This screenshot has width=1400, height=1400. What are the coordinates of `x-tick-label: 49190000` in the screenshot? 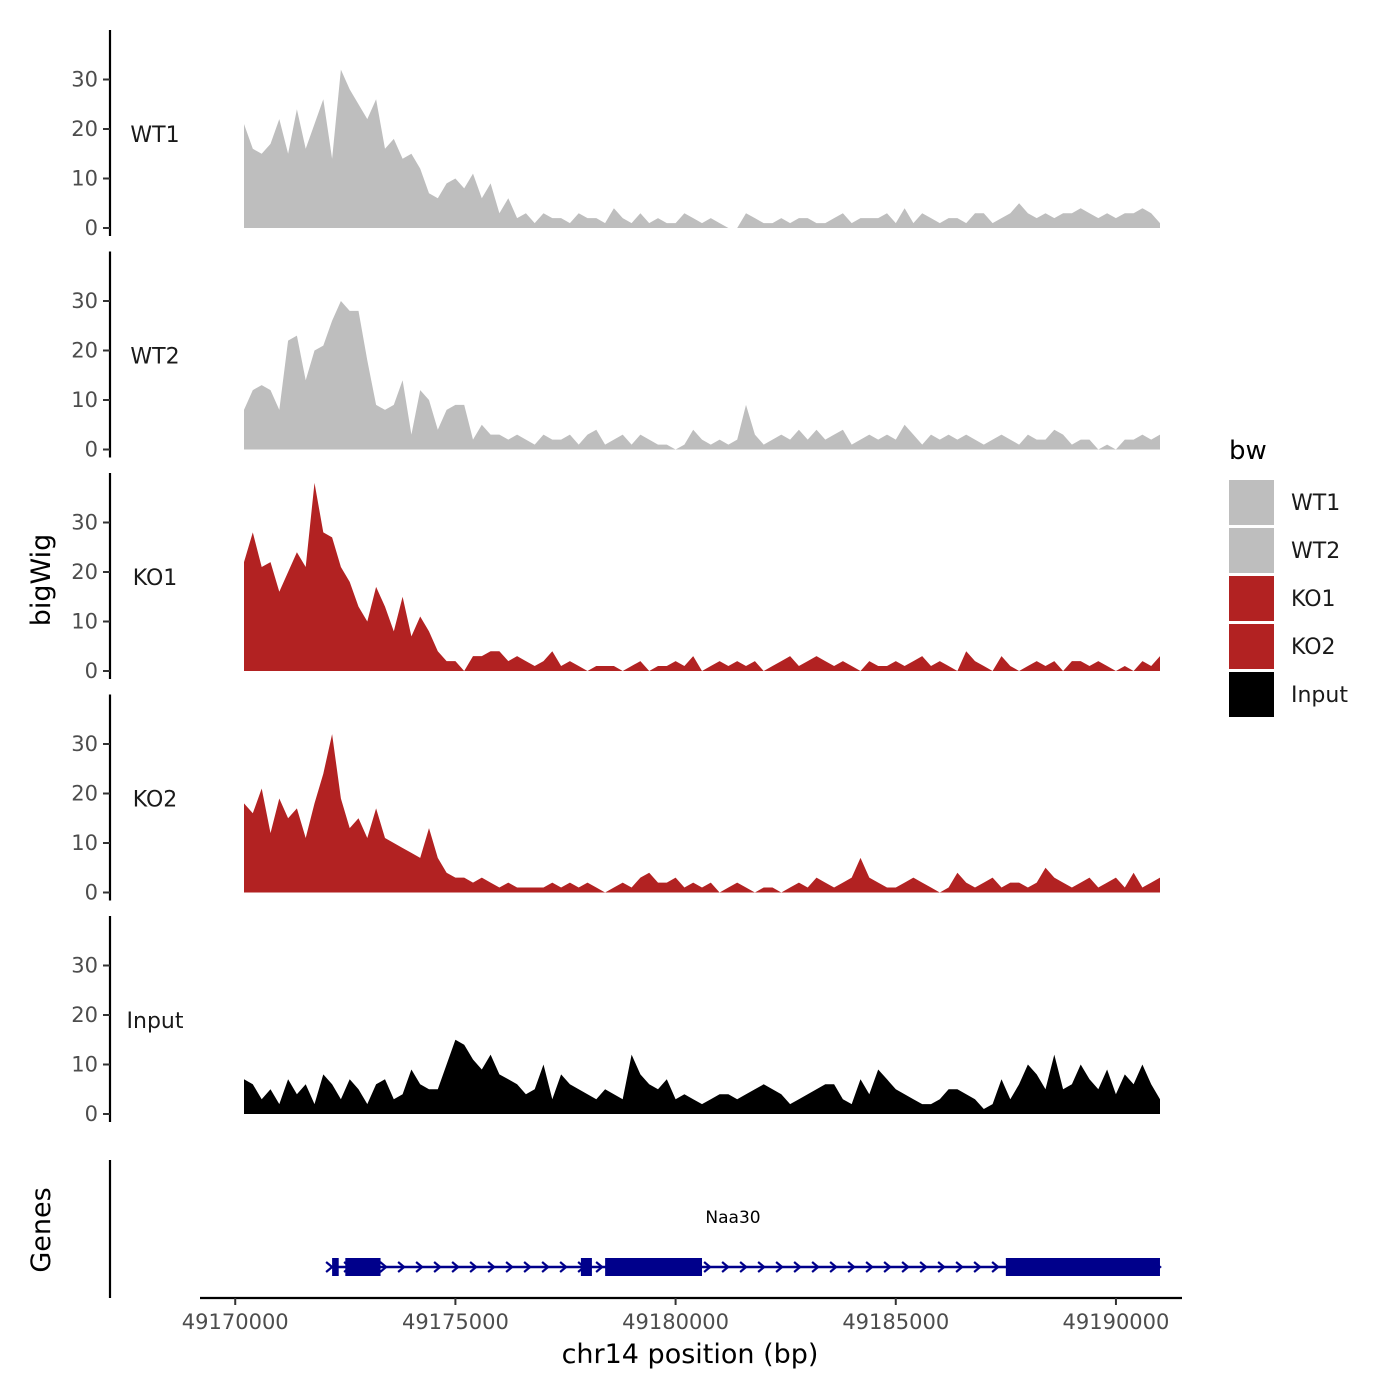 It's located at (1116, 1322).